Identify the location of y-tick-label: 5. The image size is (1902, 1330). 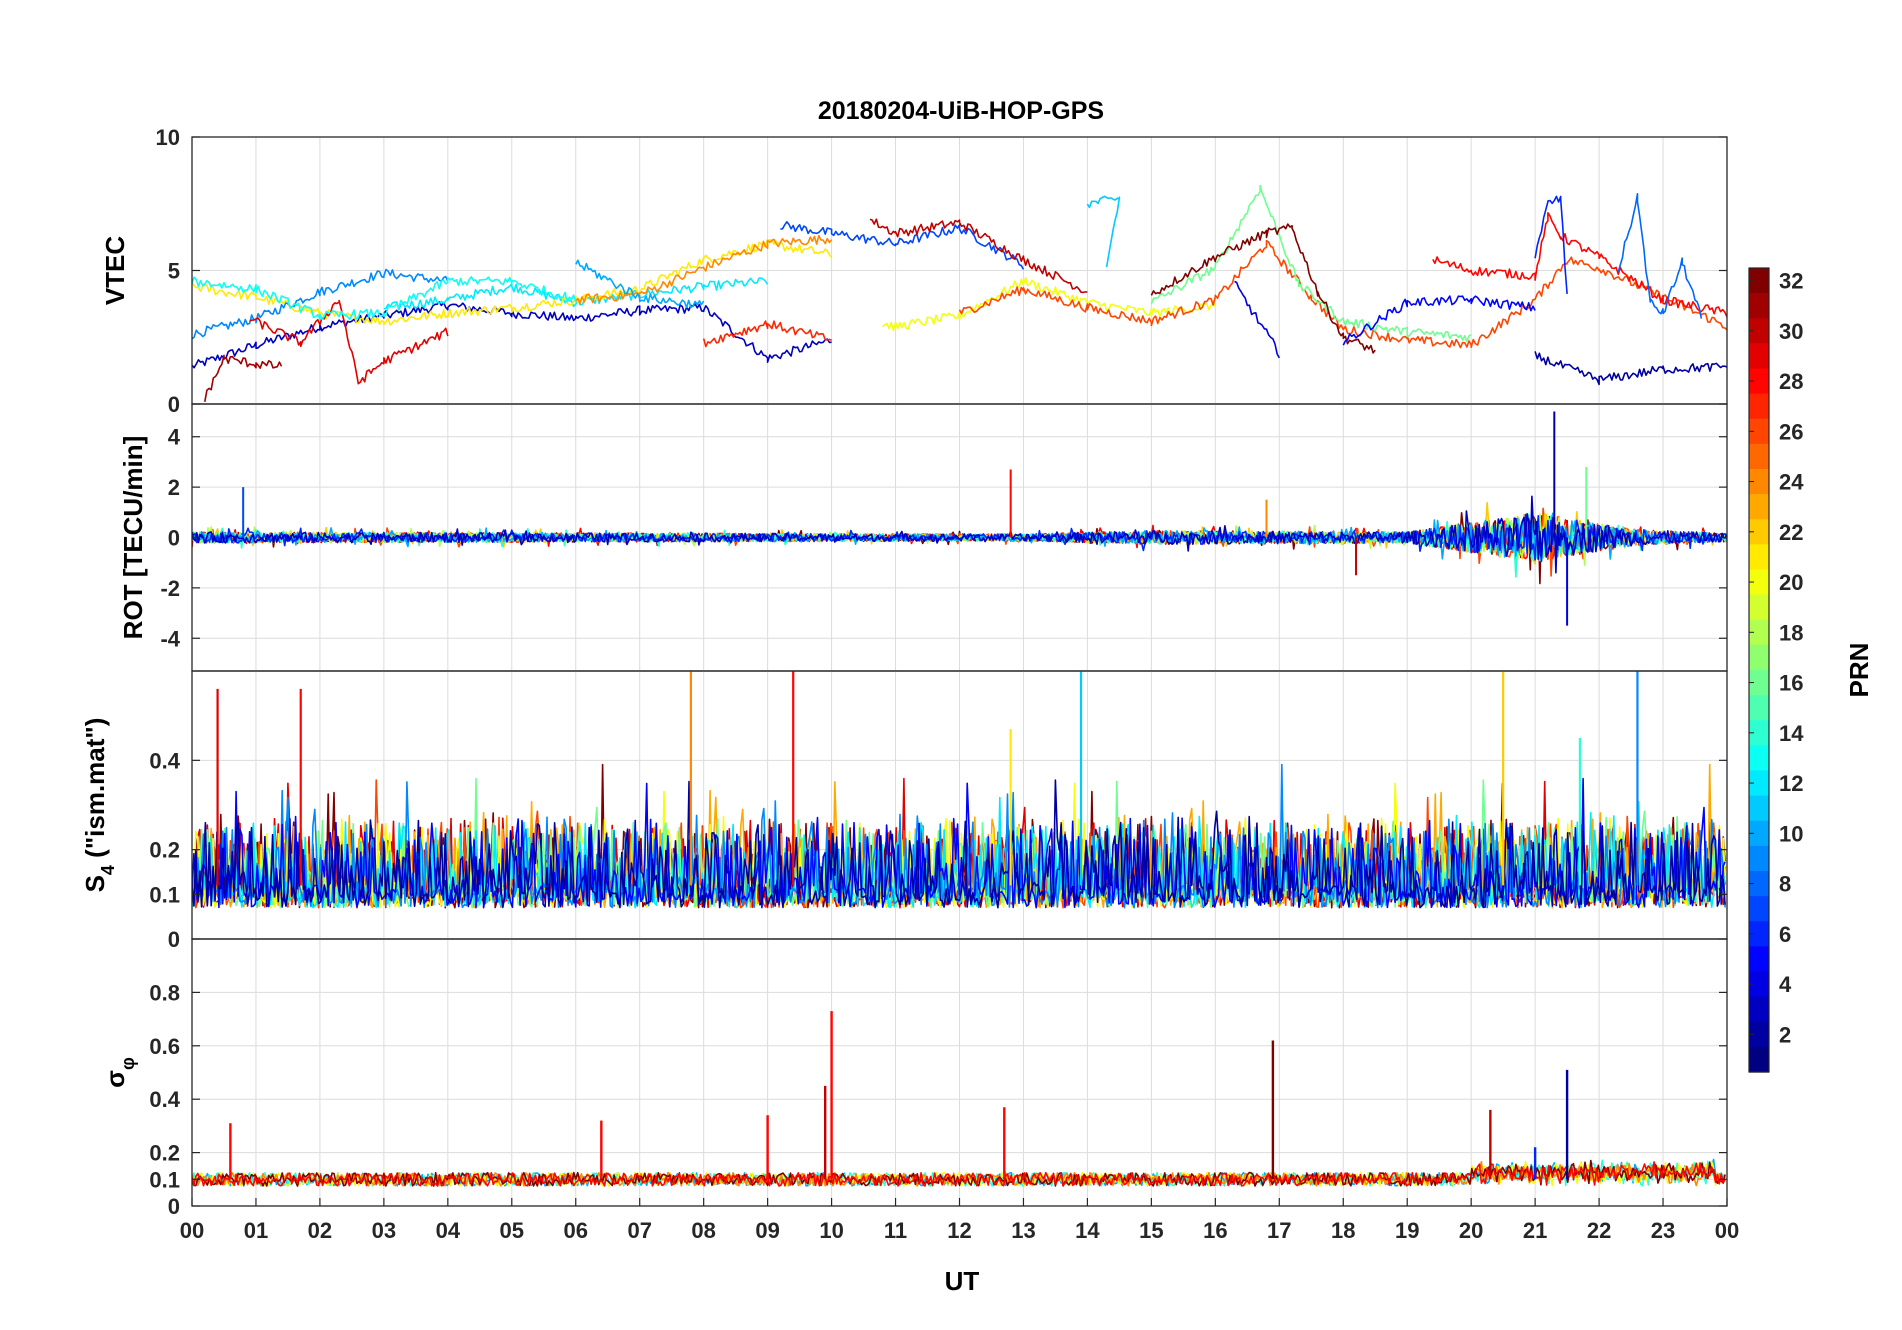
(174, 271).